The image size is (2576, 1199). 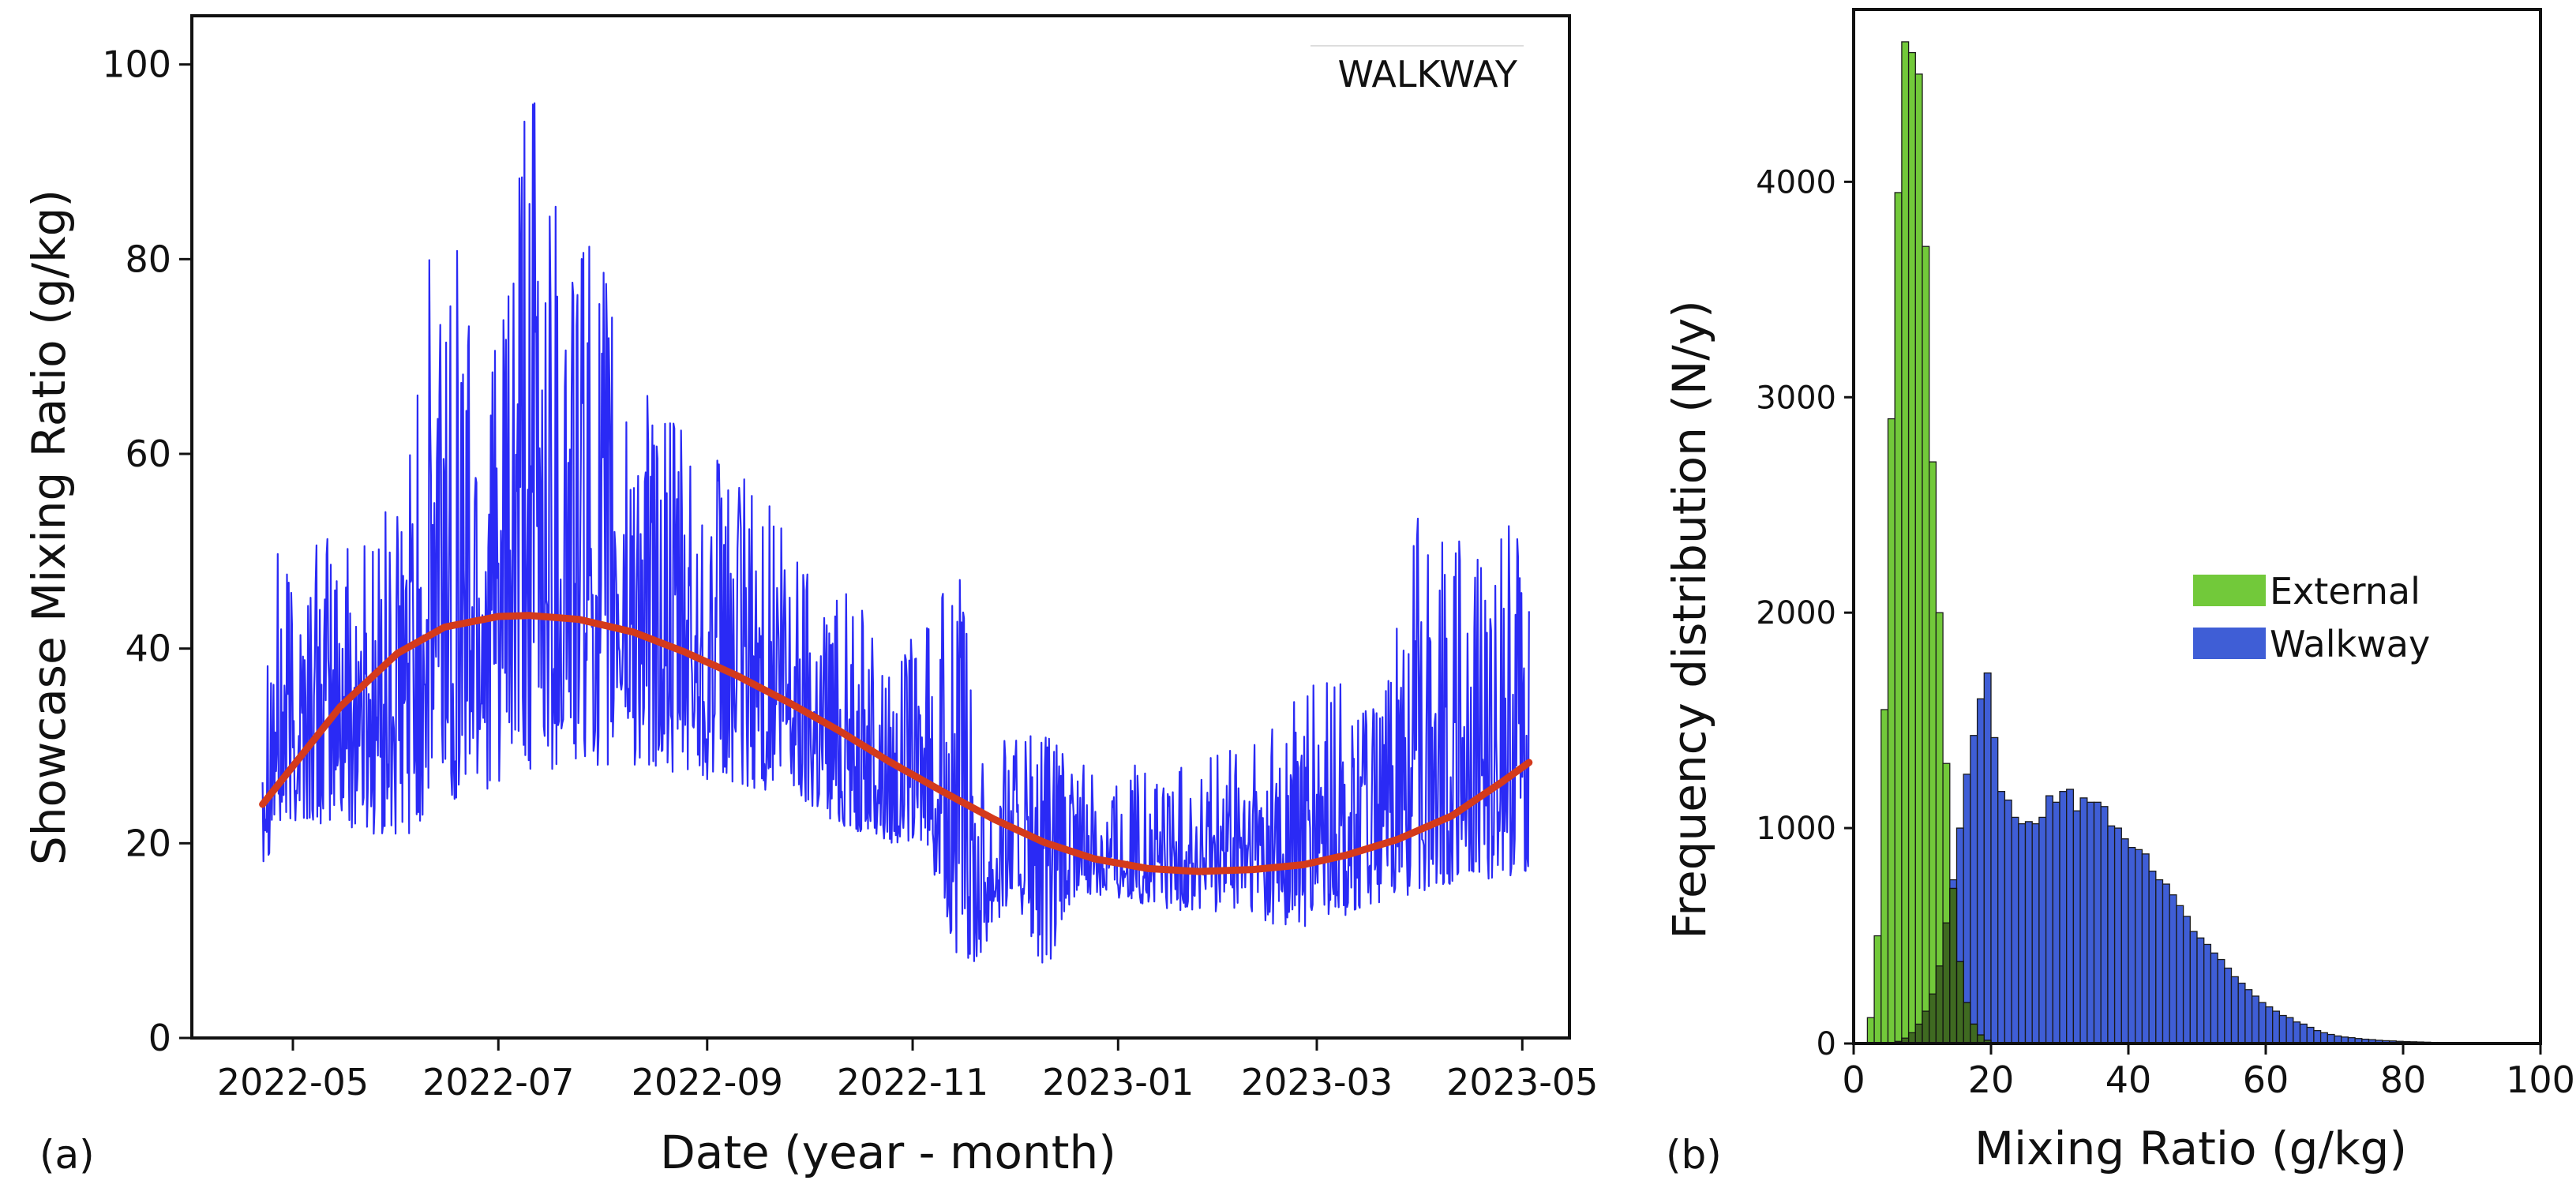 I want to click on x-tick-label-a: 2022-05, so click(x=293, y=1082).